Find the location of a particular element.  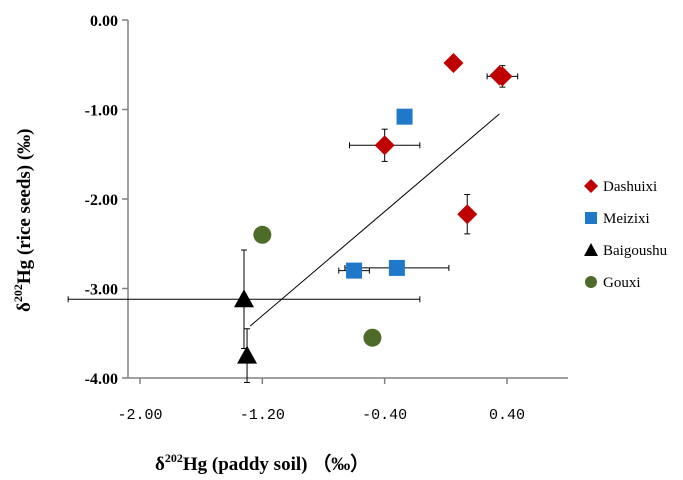

x-tick-label: -2.00 is located at coordinates (139, 415).